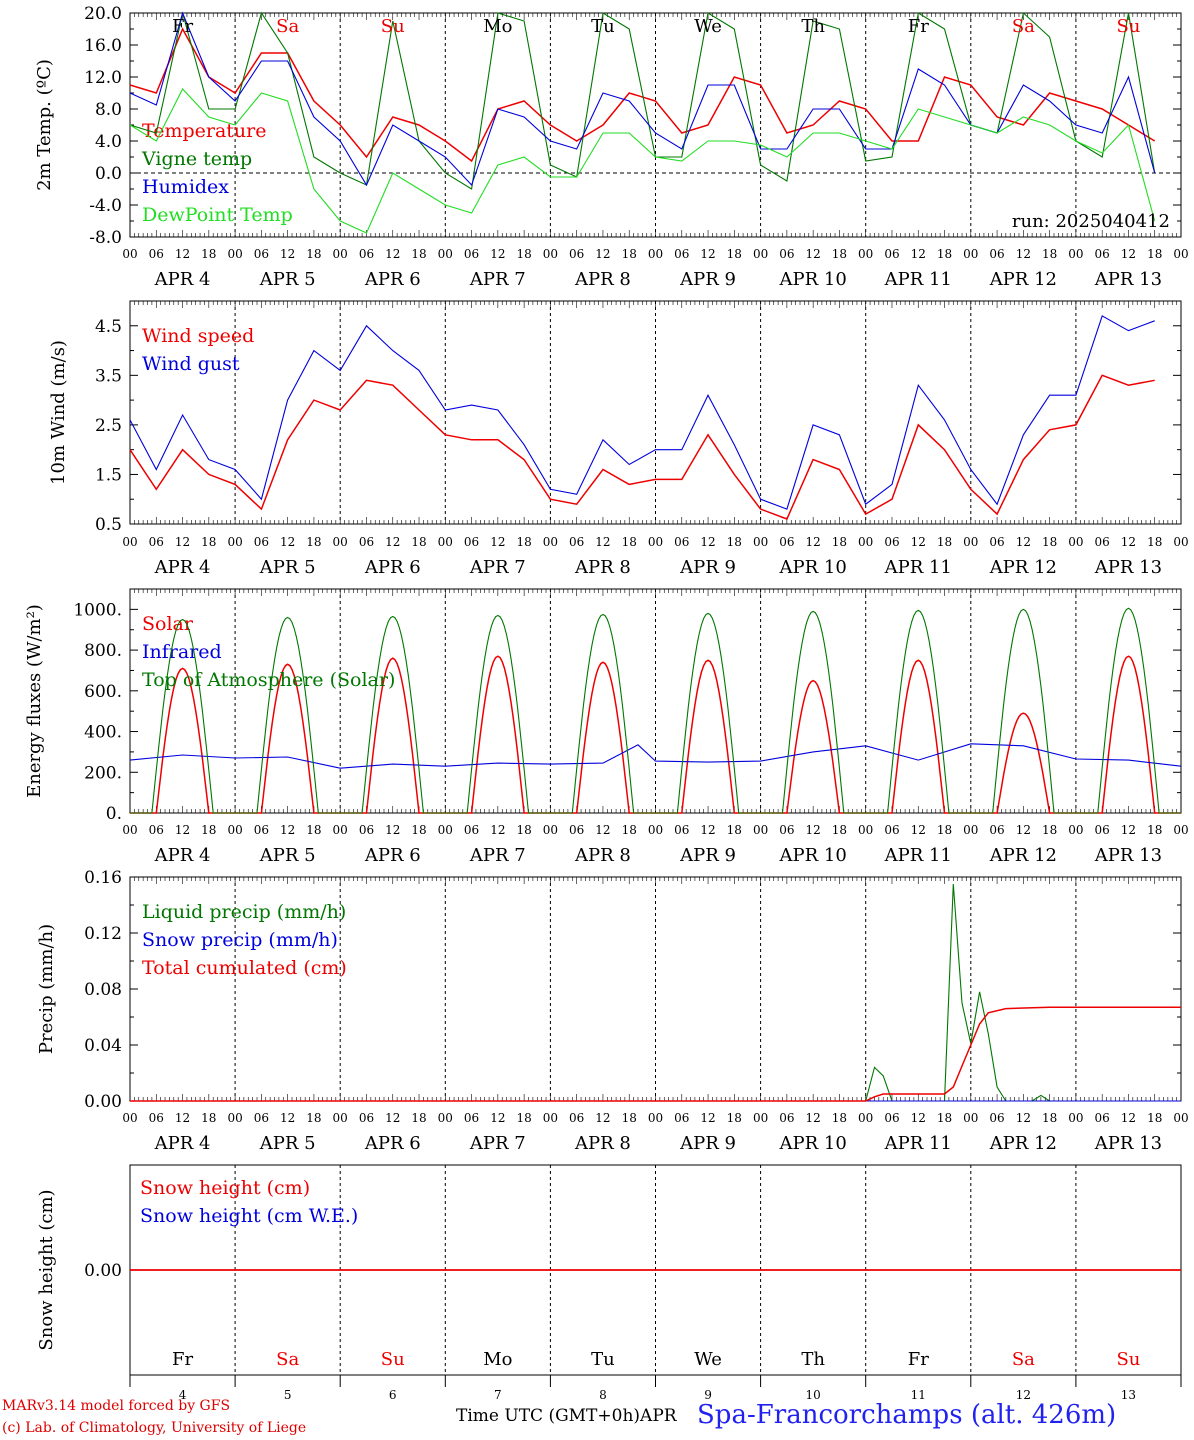  Describe the element at coordinates (182, 567) in the screenshot. I see `date-label: APR 4` at that location.